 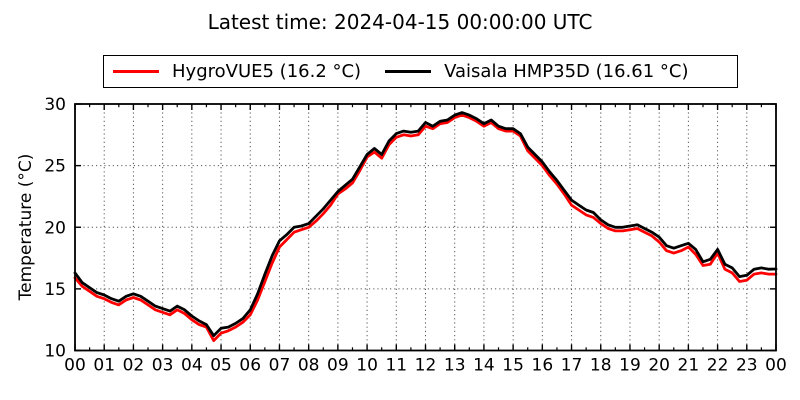 What do you see at coordinates (601, 366) in the screenshot?
I see `x-tick-label-18: 18` at bounding box center [601, 366].